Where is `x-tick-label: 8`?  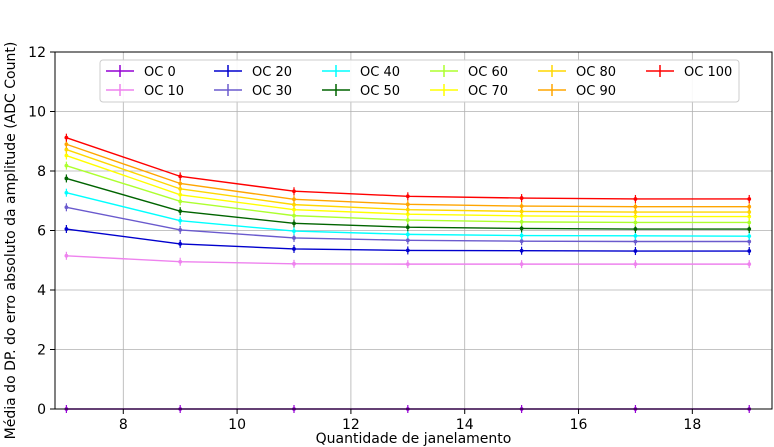
x-tick-label: 8 is located at coordinates (123, 425).